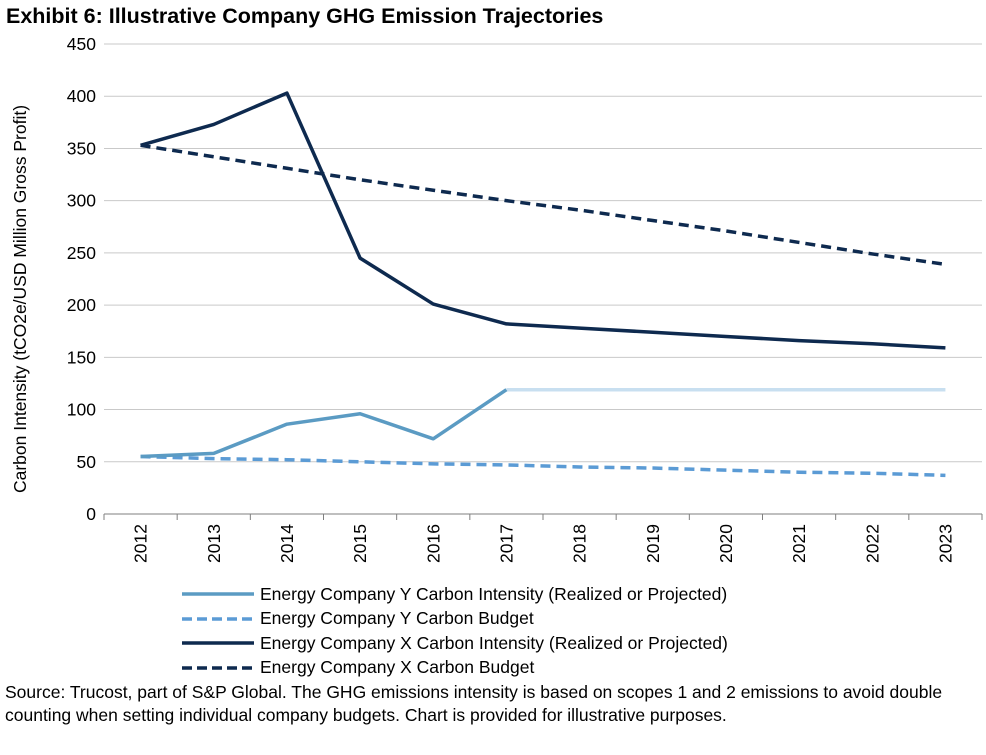 The image size is (986, 755). I want to click on y-tick-label: 150, so click(81, 357).